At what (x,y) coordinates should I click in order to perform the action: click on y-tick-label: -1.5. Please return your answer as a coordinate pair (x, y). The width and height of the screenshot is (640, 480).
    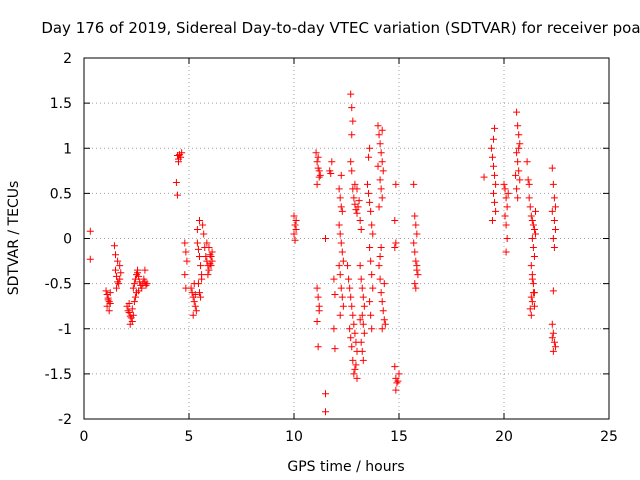
    Looking at the image, I should click on (58, 375).